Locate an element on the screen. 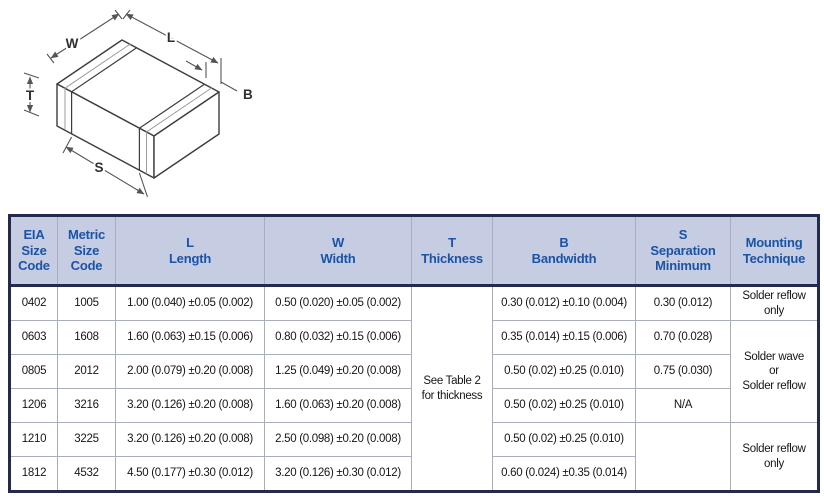 The image size is (824, 497). dimension-label-l: L is located at coordinates (171, 37).